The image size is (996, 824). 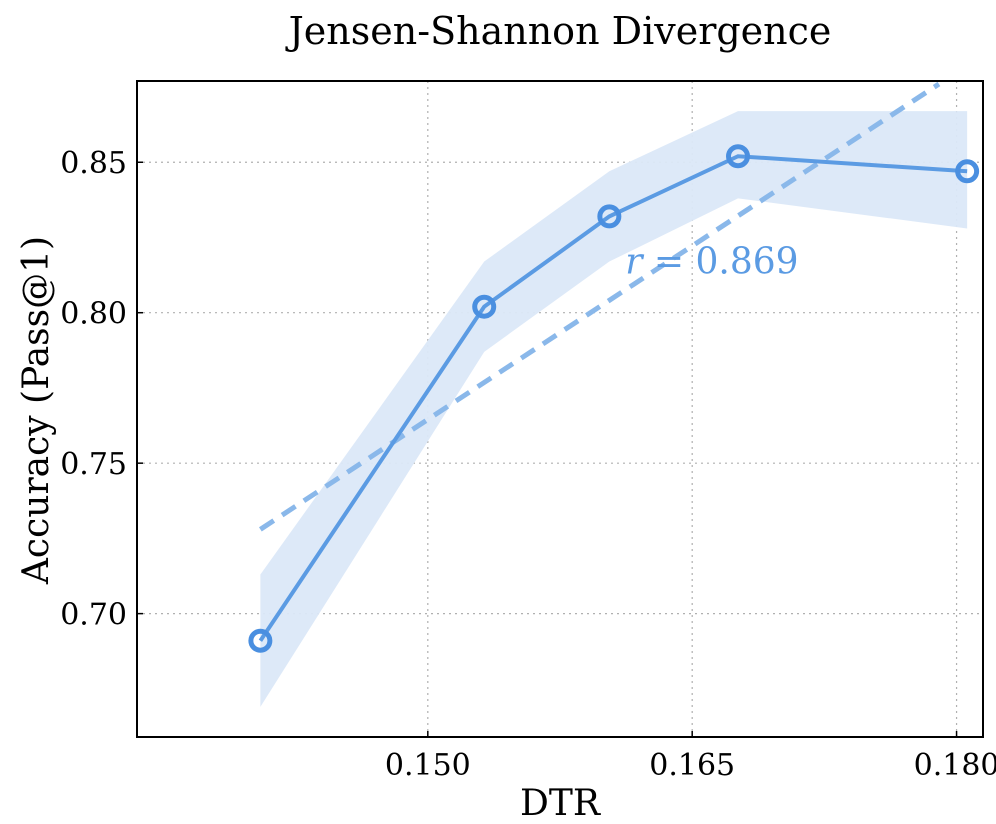 I want to click on x-tick-label: 0.165, so click(x=692, y=765).